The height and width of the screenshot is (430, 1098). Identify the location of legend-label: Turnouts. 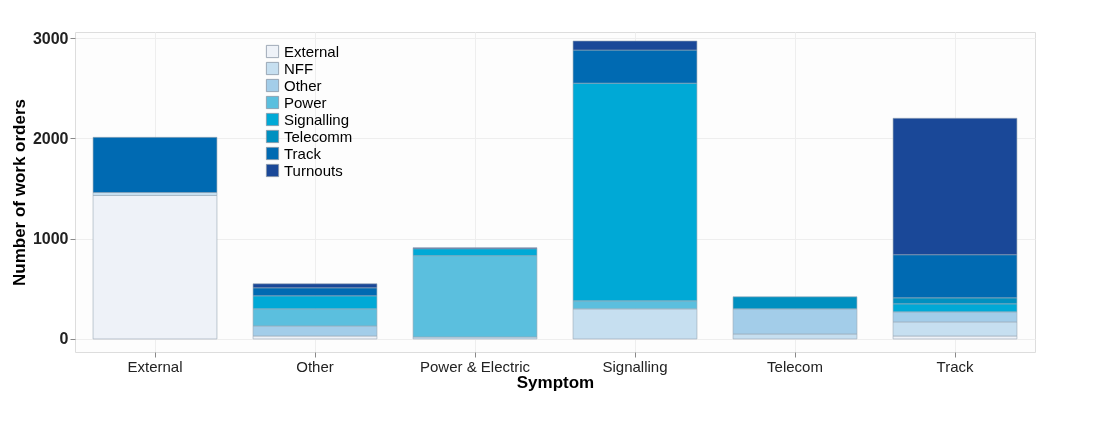
(313, 170).